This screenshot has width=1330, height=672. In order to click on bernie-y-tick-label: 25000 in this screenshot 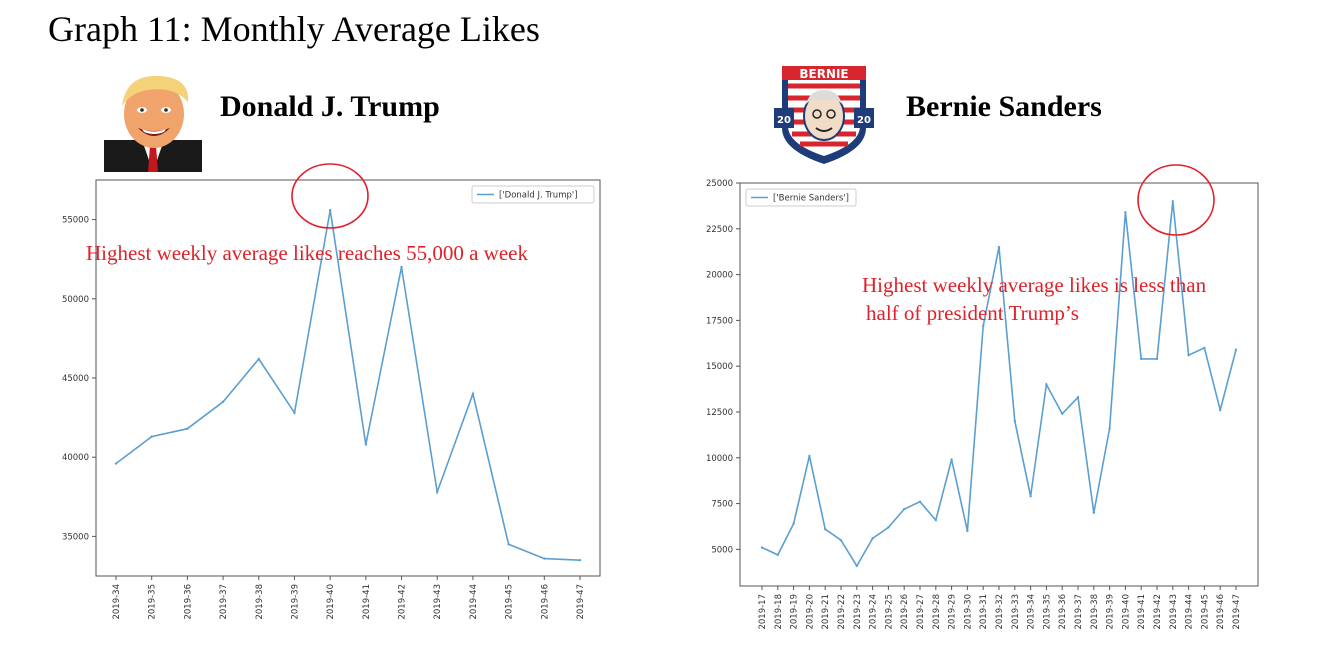, I will do `click(719, 184)`.